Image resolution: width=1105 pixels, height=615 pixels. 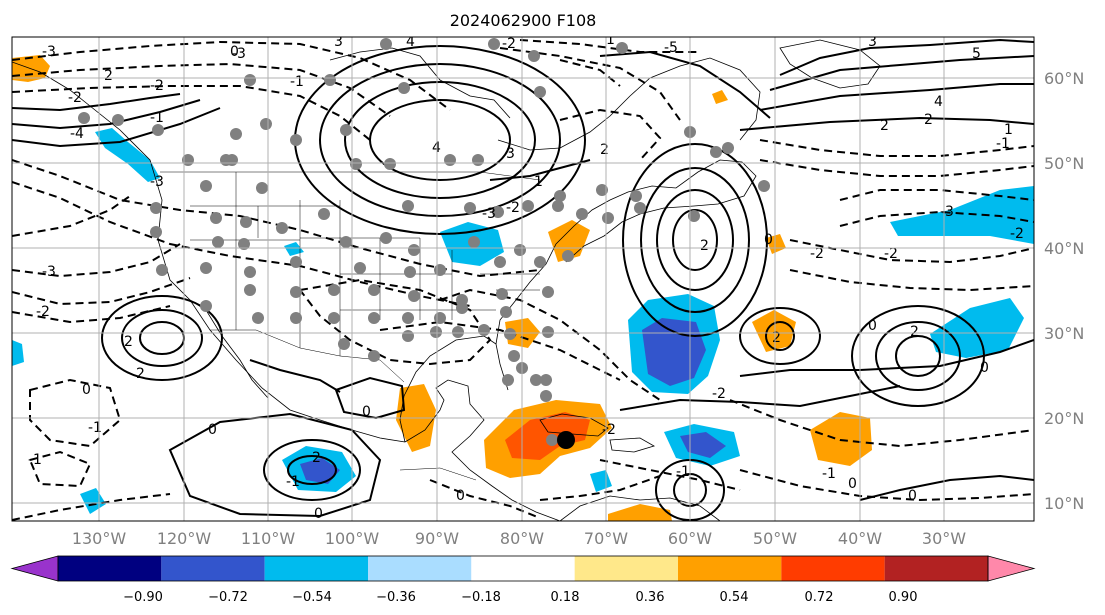 I want to click on lon-label: 100°W, so click(x=352, y=538).